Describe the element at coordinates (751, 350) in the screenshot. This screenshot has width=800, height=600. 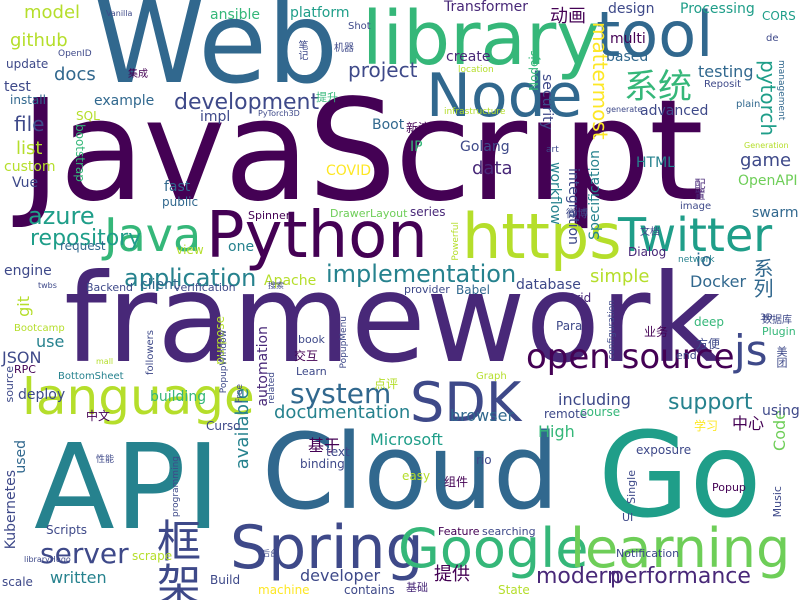
I see `word: js` at that location.